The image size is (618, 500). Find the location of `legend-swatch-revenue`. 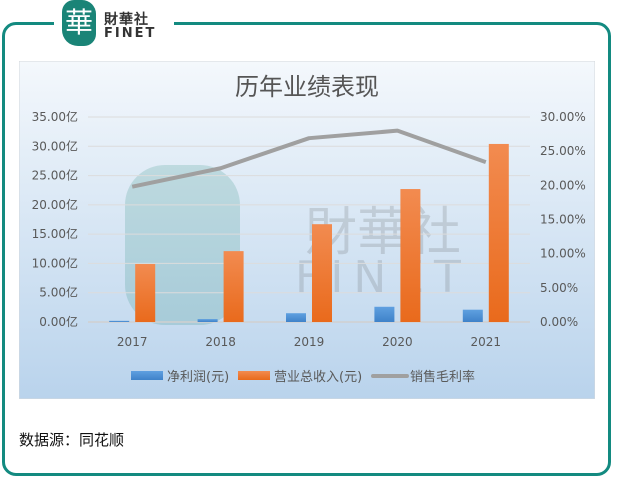

legend-swatch-revenue is located at coordinates (254, 375).